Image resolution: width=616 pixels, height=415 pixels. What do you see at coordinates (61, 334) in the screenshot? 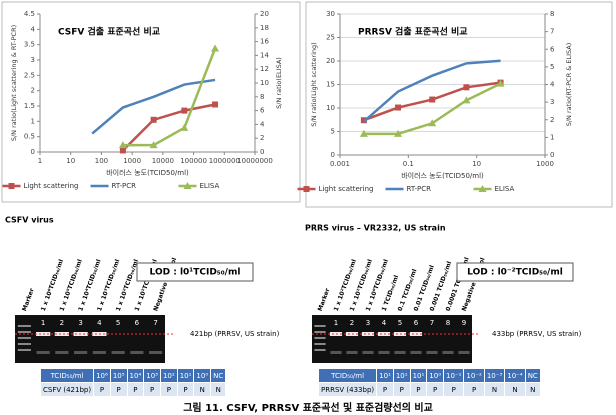
I see `gel-band` at bounding box center [61, 334].